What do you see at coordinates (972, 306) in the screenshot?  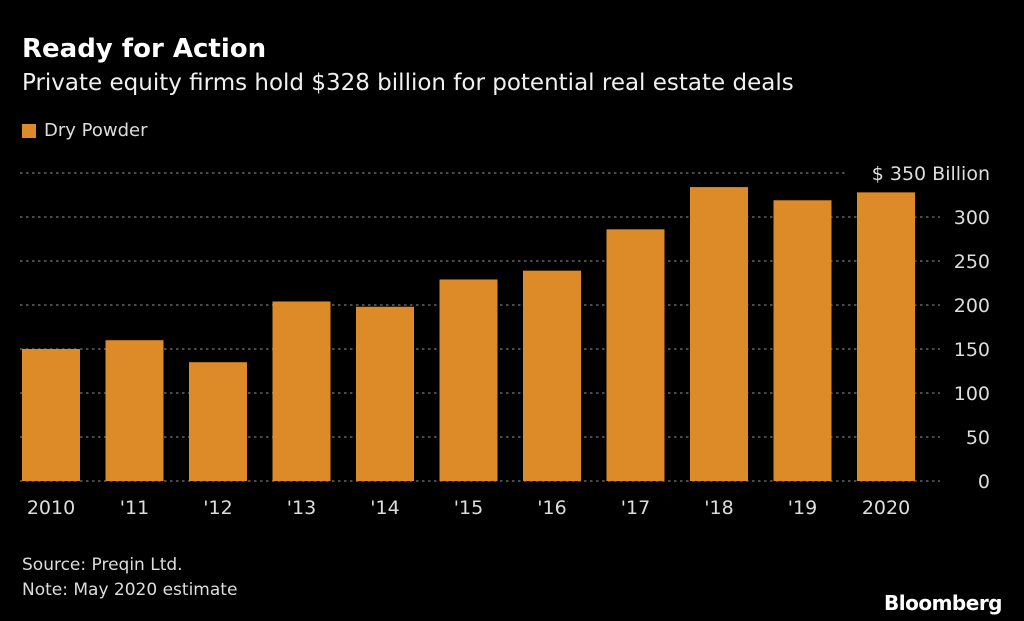 I see `y-tick-label: 200` at bounding box center [972, 306].